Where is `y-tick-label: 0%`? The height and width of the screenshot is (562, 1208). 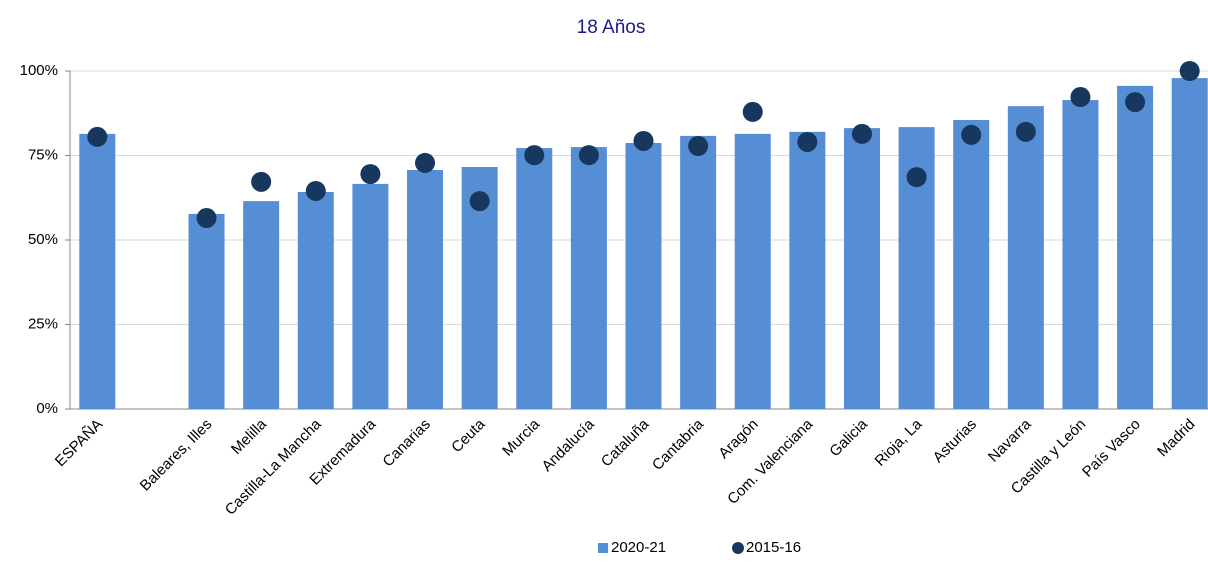 y-tick-label: 0% is located at coordinates (47, 408).